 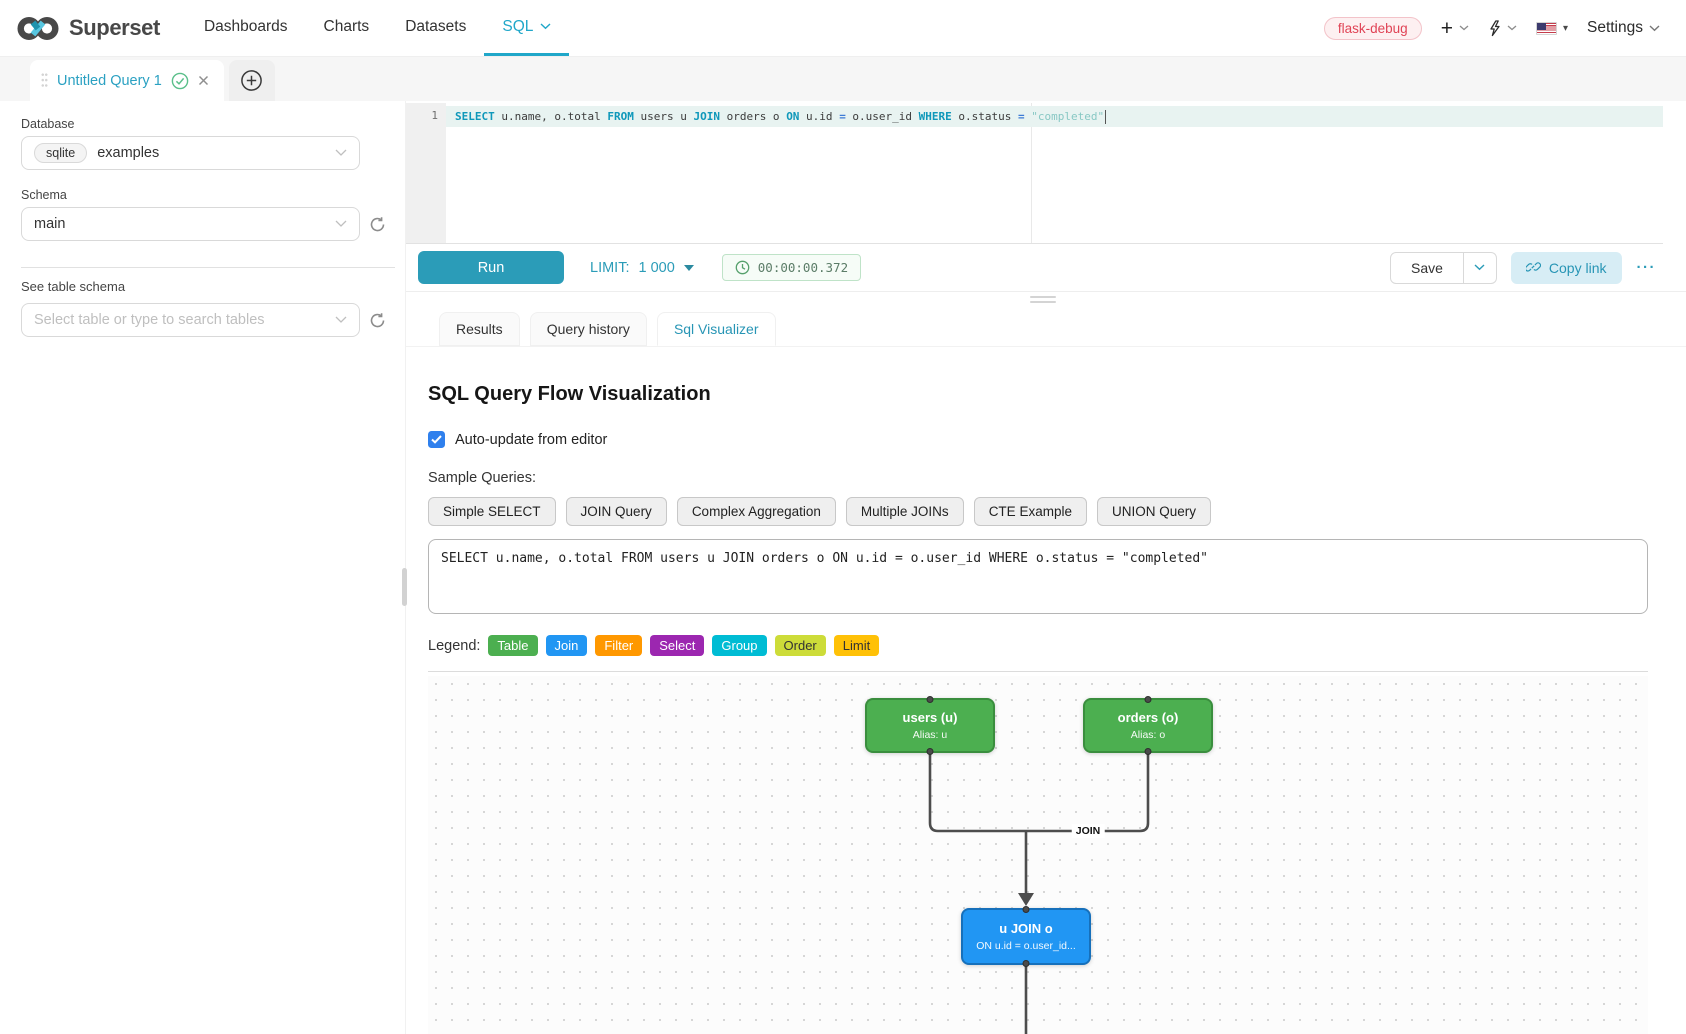 I want to click on legend-chip: Filter, so click(x=619, y=645).